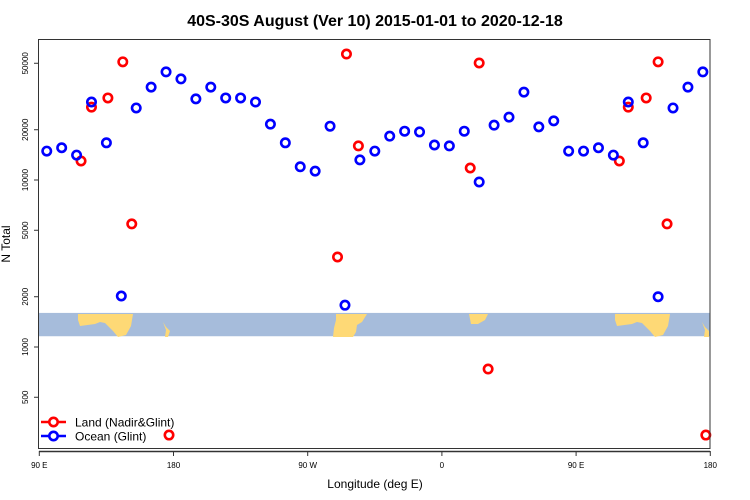 This screenshot has height=500, width=750. Describe the element at coordinates (374, 460) in the screenshot. I see `x-axis: 90 E 180 90 W 0 90 E 180` at that location.